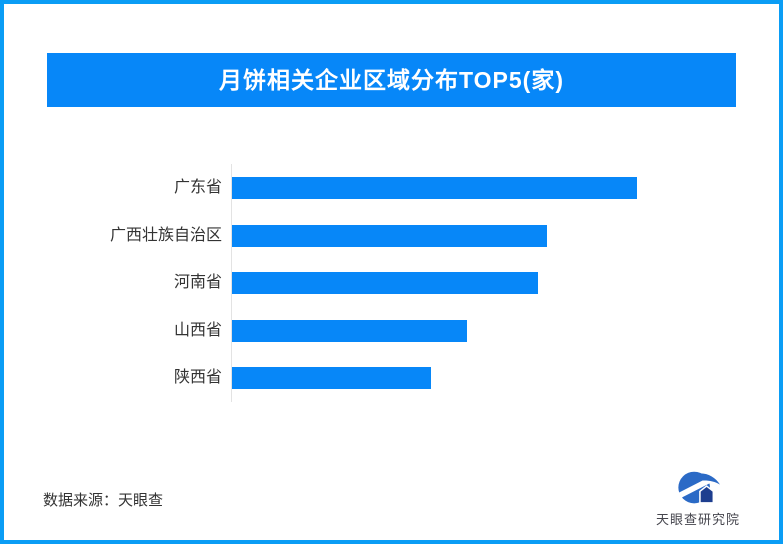 The height and width of the screenshot is (544, 783). Describe the element at coordinates (103, 500) in the screenshot. I see `data-source-note: 数据来源：天眼查` at that location.